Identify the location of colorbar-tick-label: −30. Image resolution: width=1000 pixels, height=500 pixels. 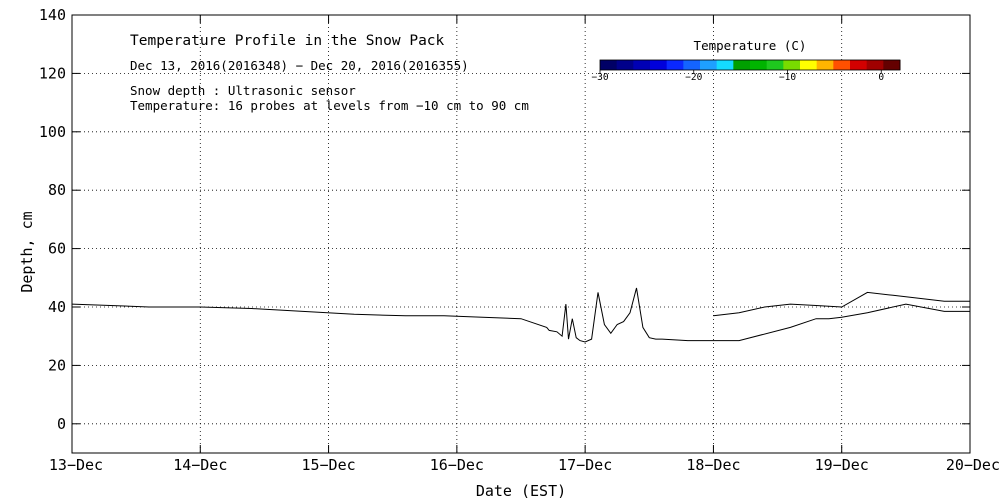
(599, 77).